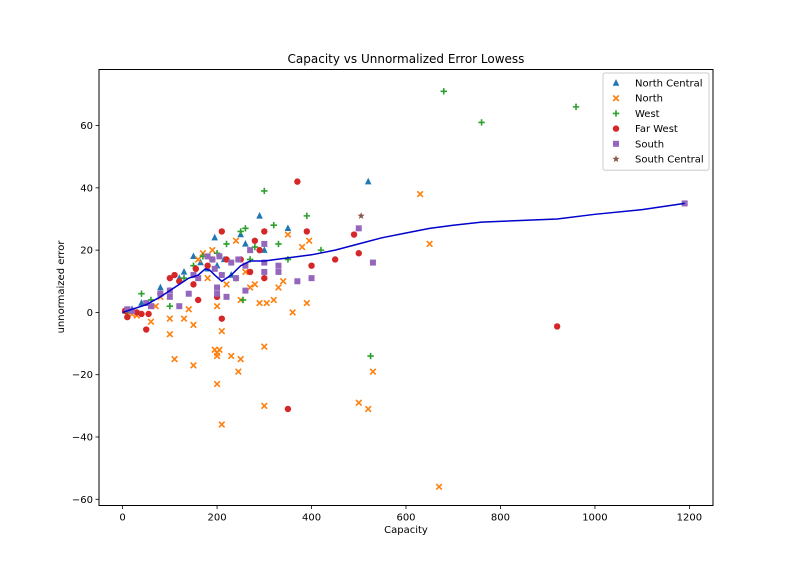  I want to click on y-tick-label: 0, so click(90, 313).